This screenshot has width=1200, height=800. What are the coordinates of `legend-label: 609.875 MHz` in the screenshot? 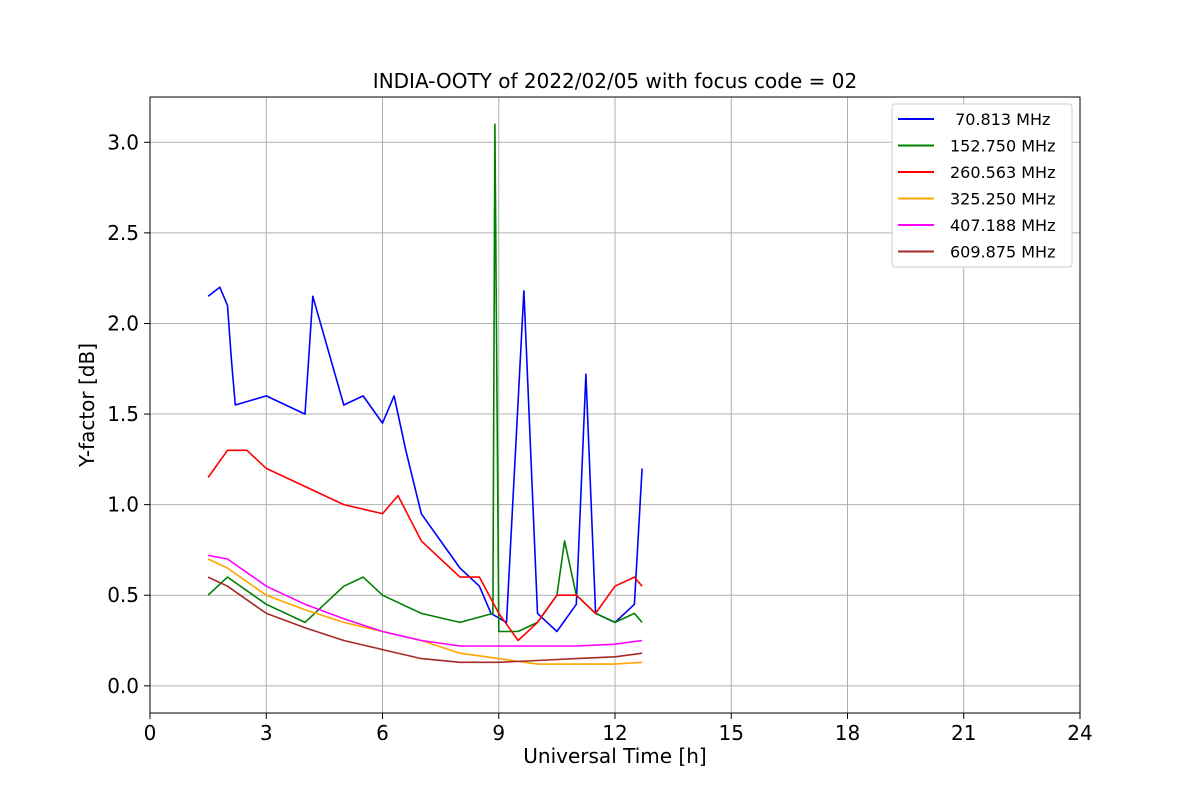 It's located at (1002, 252).